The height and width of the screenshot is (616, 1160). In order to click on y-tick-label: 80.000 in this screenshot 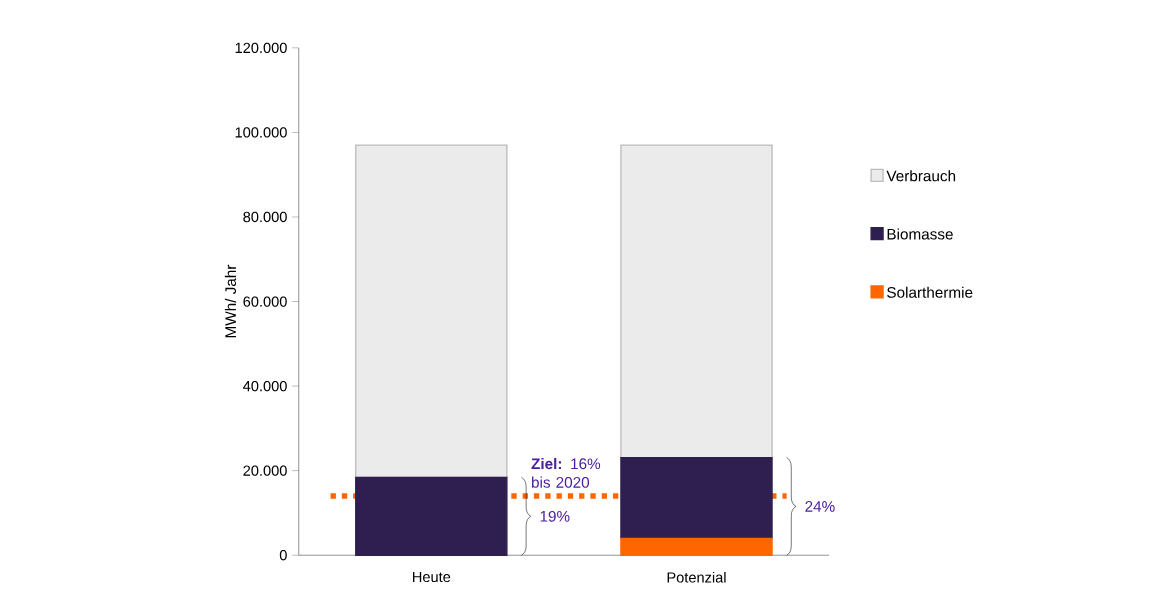, I will do `click(265, 217)`.